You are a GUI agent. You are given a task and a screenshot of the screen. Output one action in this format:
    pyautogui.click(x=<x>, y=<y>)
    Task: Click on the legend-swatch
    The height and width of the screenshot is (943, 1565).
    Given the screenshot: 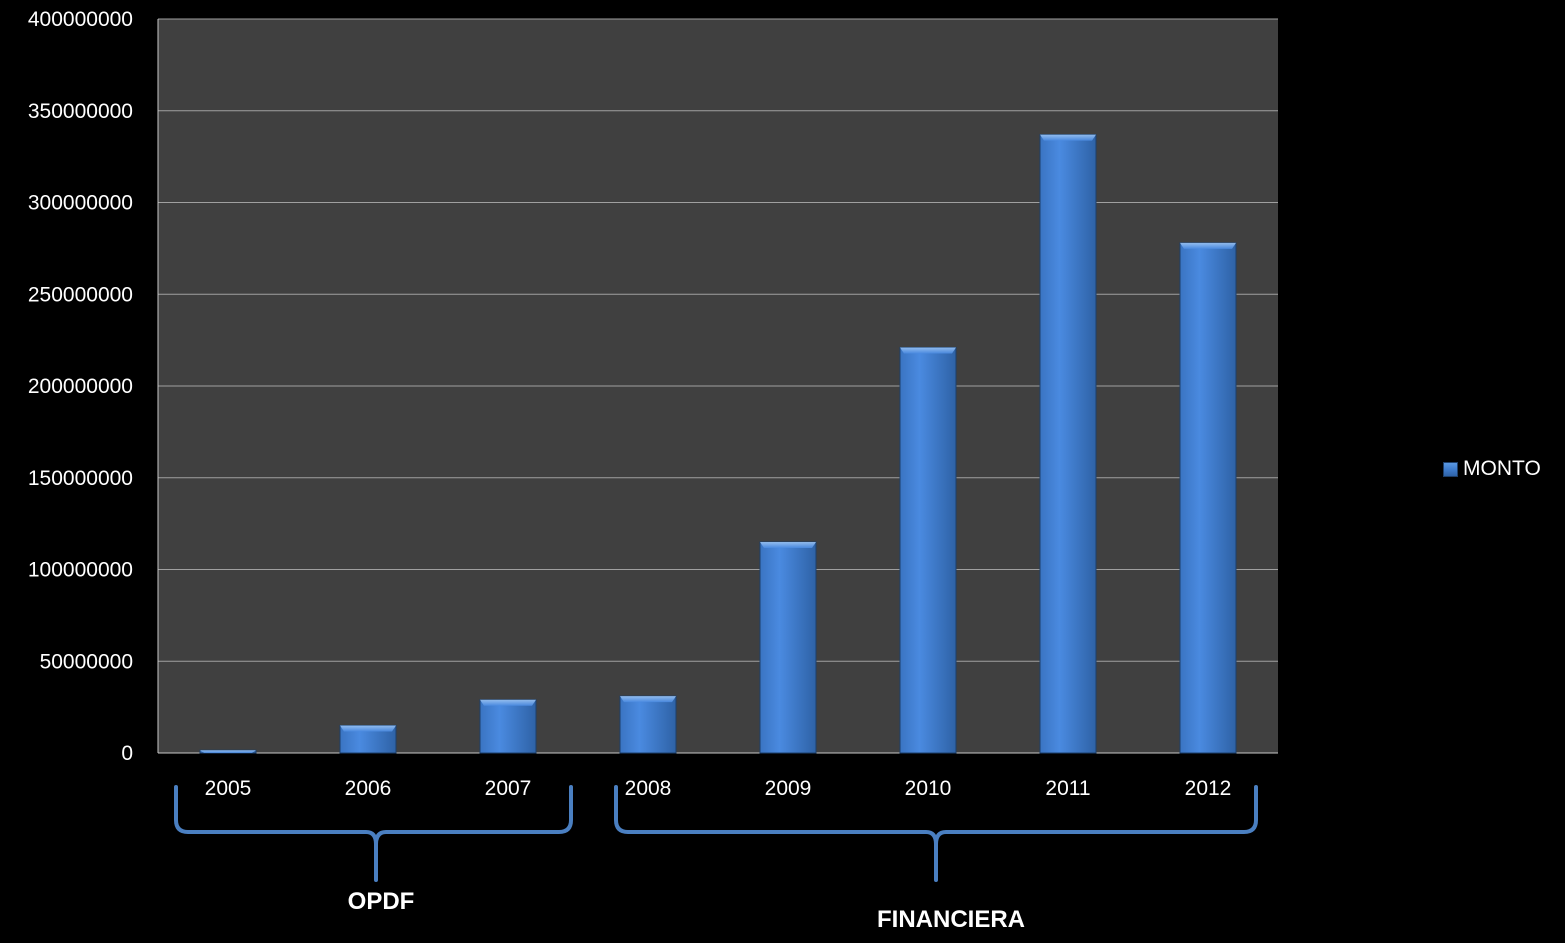 What is the action you would take?
    pyautogui.click(x=1450, y=469)
    